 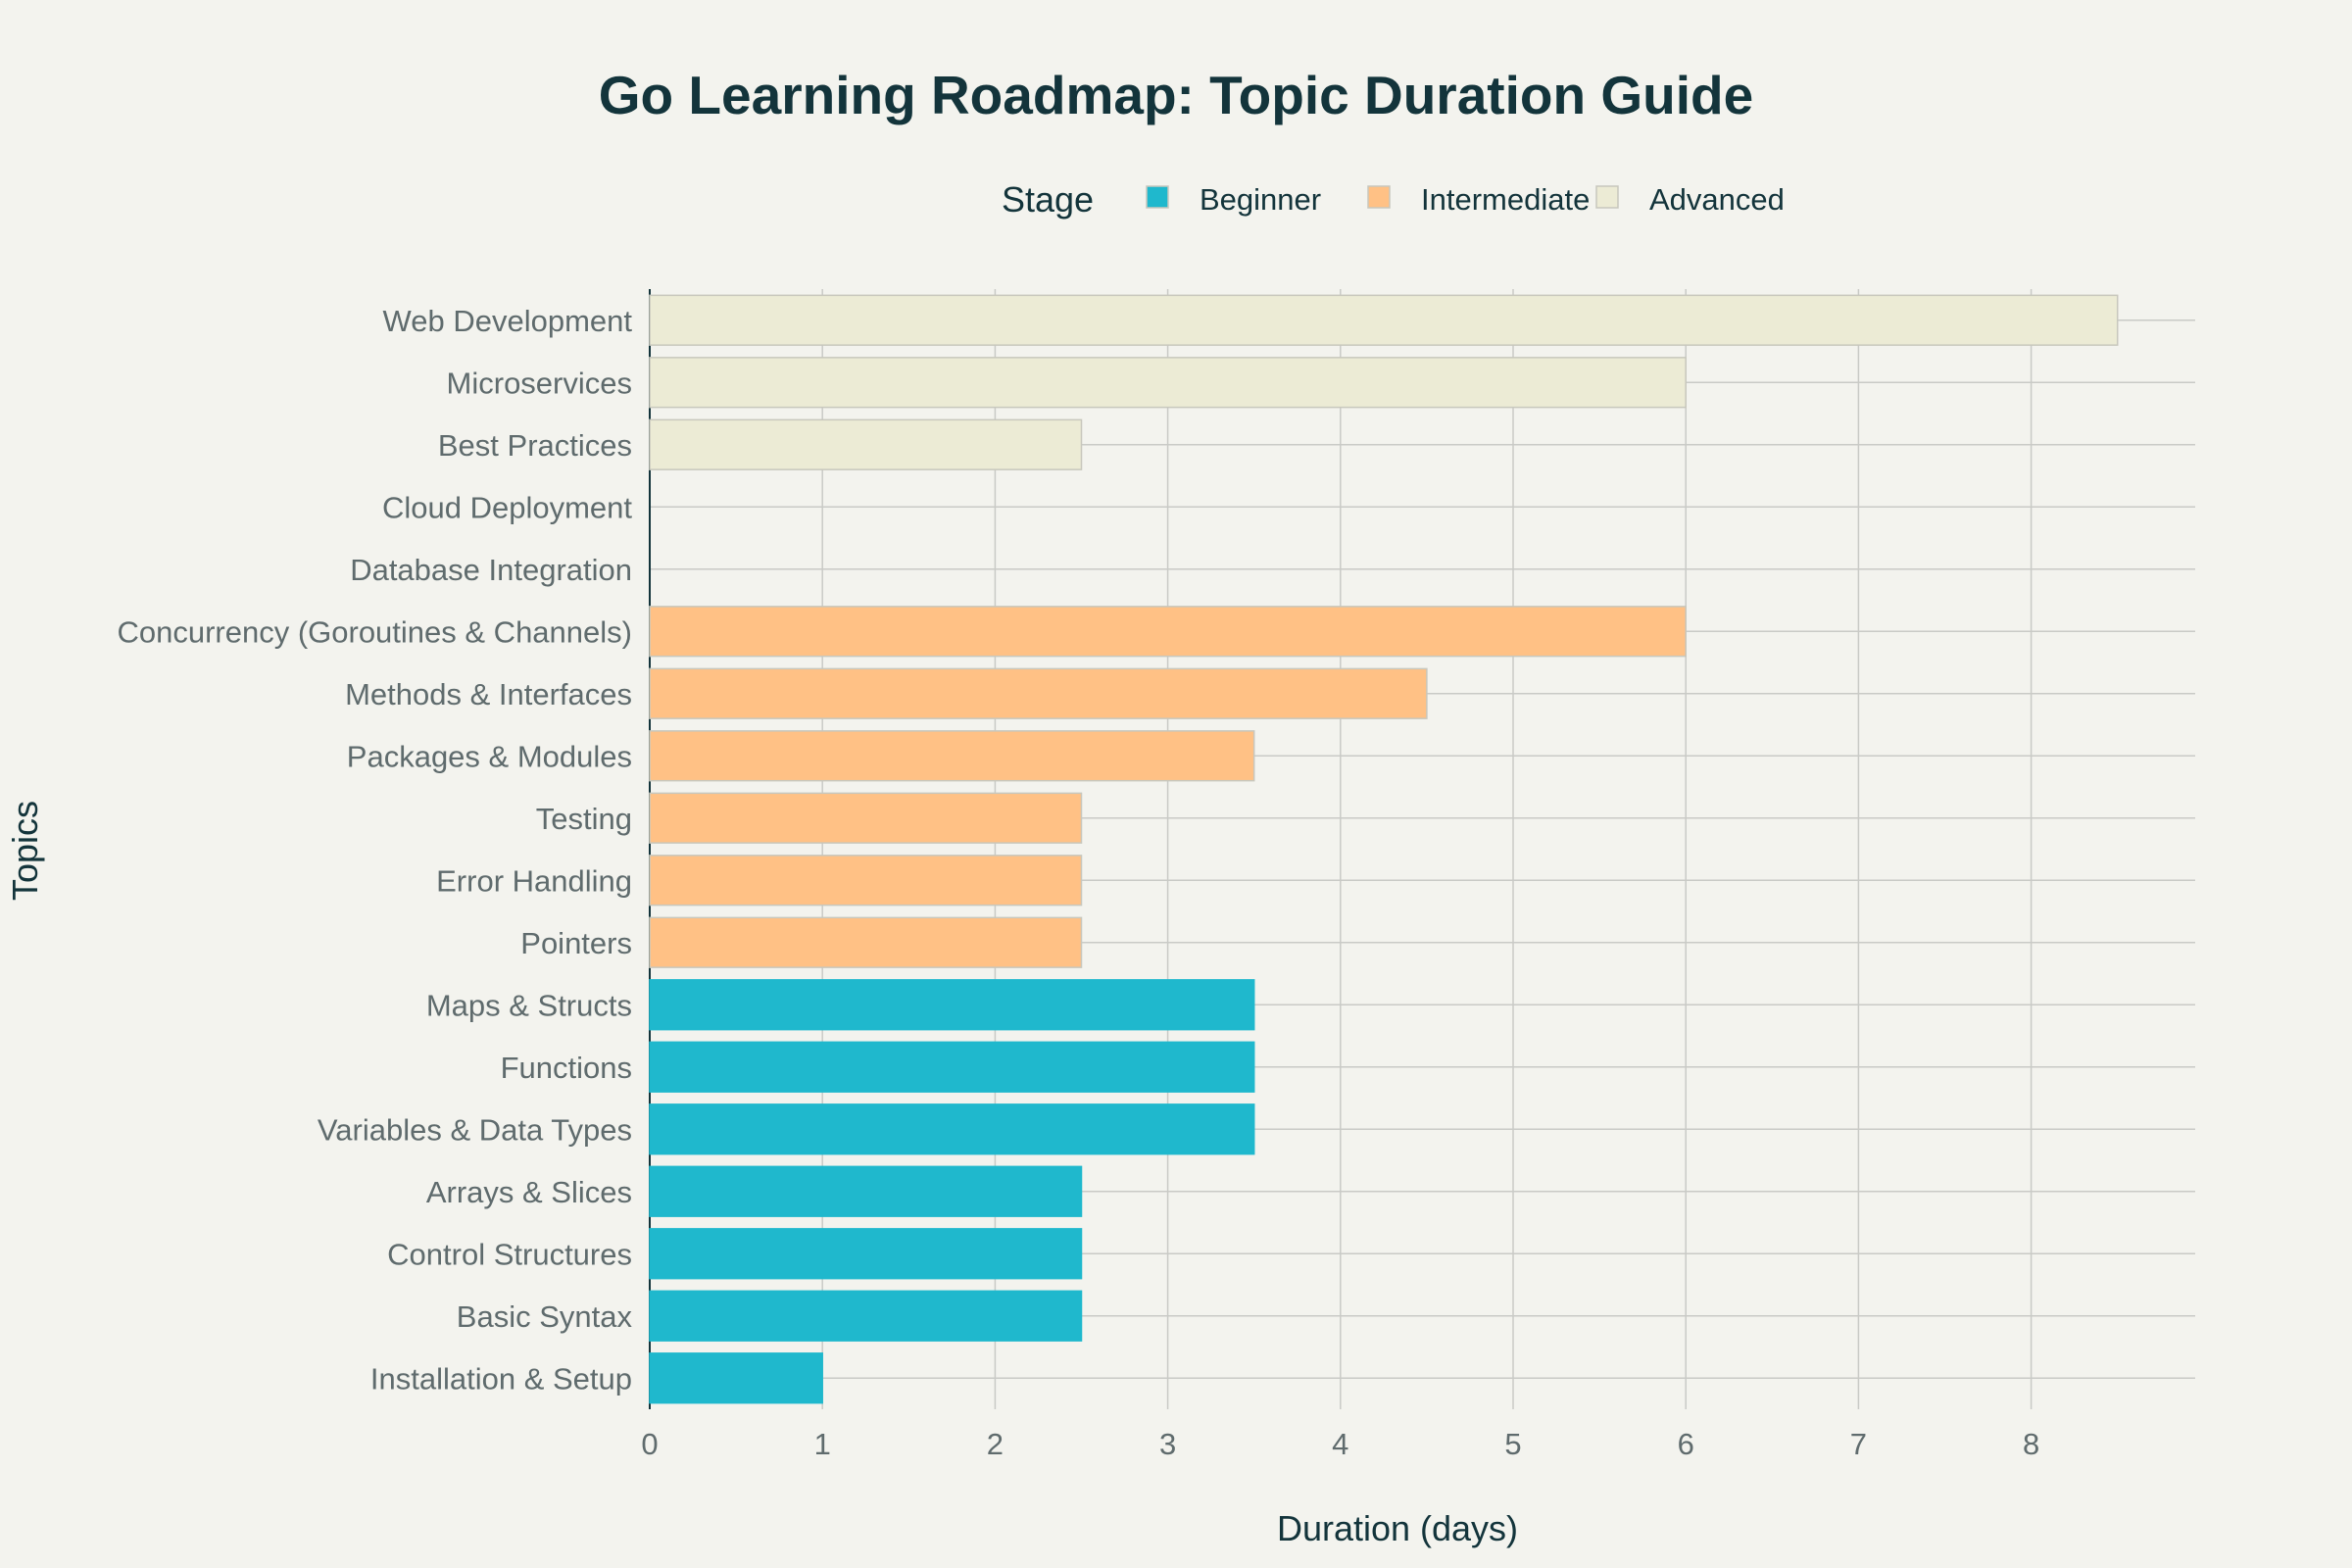 What do you see at coordinates (1038, 693) in the screenshot?
I see `bar-methods-interfaces` at bounding box center [1038, 693].